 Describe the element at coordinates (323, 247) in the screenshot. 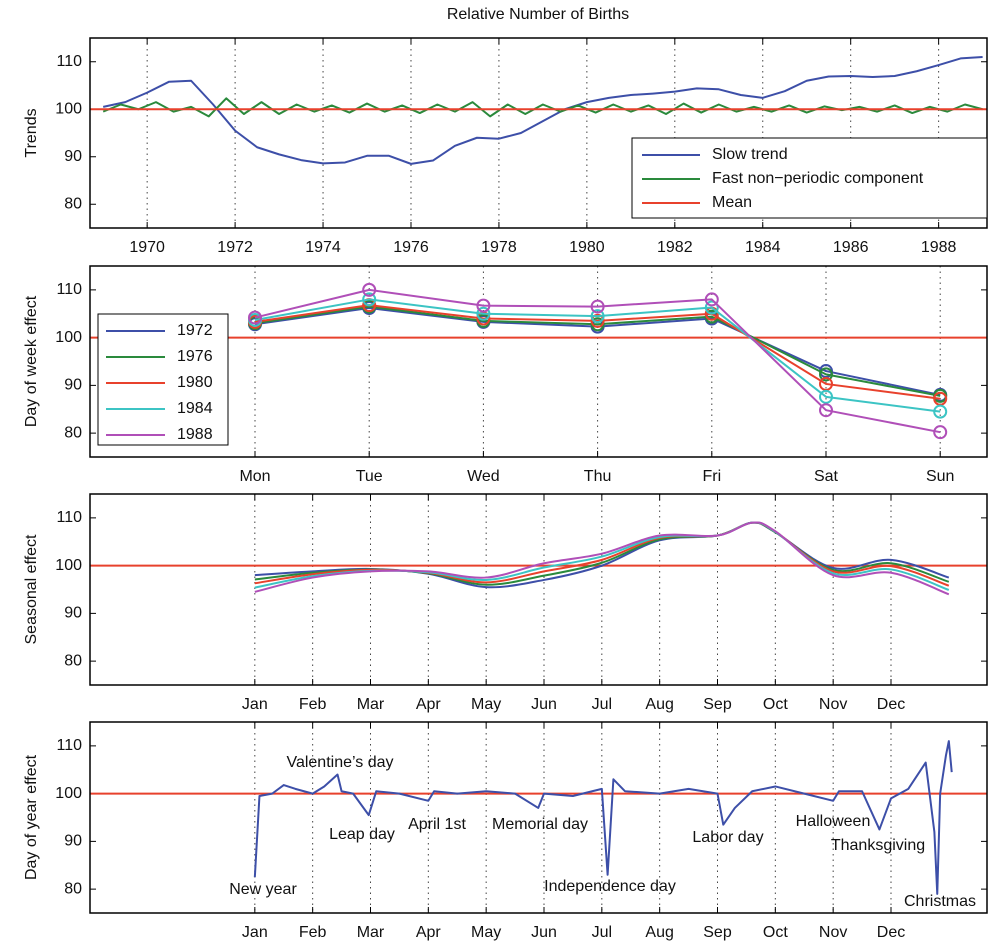

I see `x-tick-label: 1974` at that location.